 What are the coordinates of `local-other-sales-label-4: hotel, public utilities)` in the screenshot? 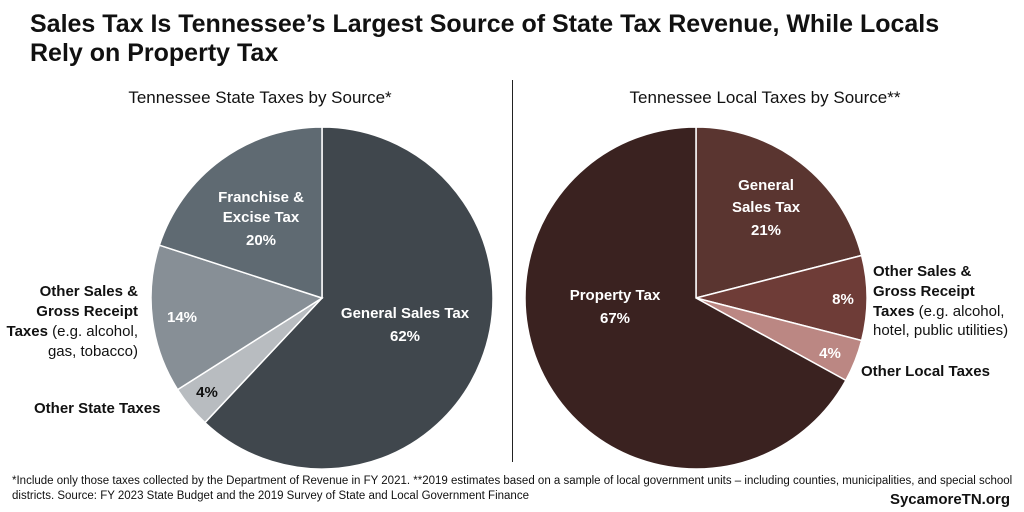 It's located at (940, 330).